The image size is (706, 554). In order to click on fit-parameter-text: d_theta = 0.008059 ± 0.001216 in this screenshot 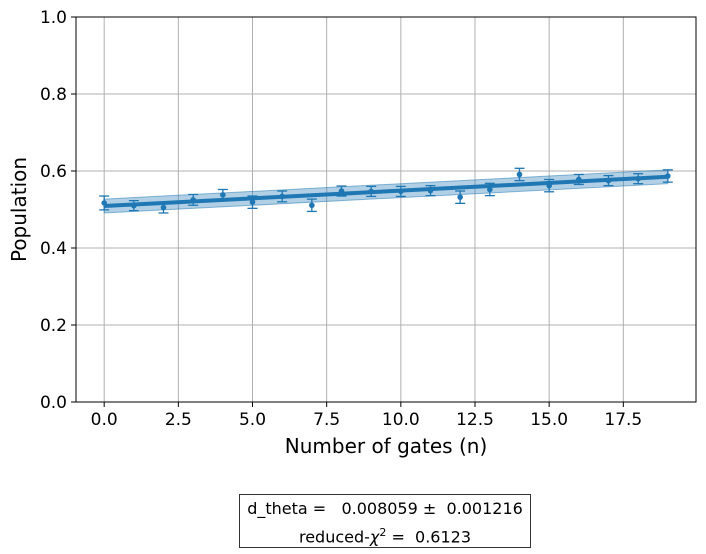, I will do `click(385, 508)`.